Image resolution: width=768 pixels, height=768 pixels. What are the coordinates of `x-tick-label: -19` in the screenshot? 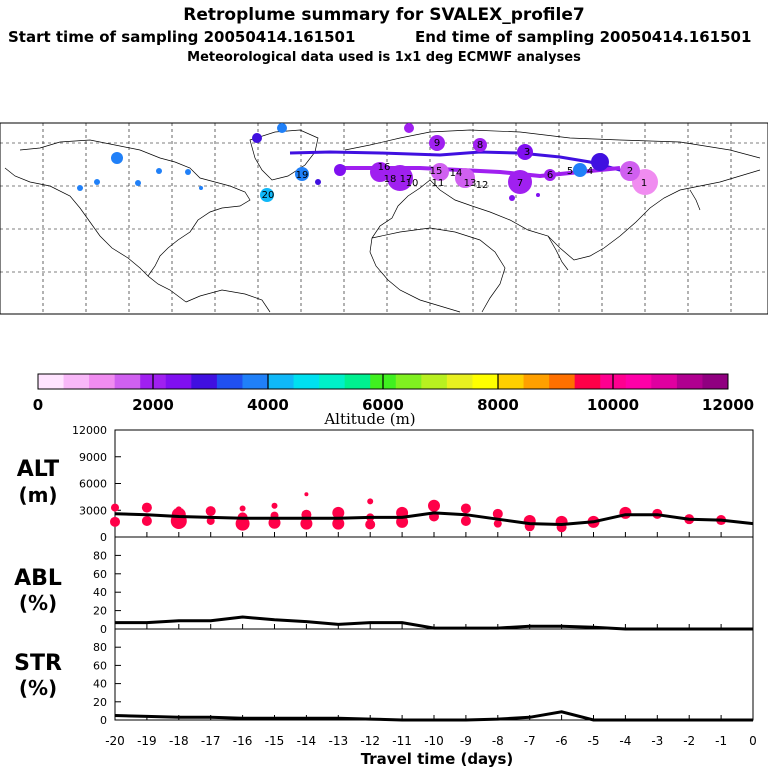 It's located at (147, 741).